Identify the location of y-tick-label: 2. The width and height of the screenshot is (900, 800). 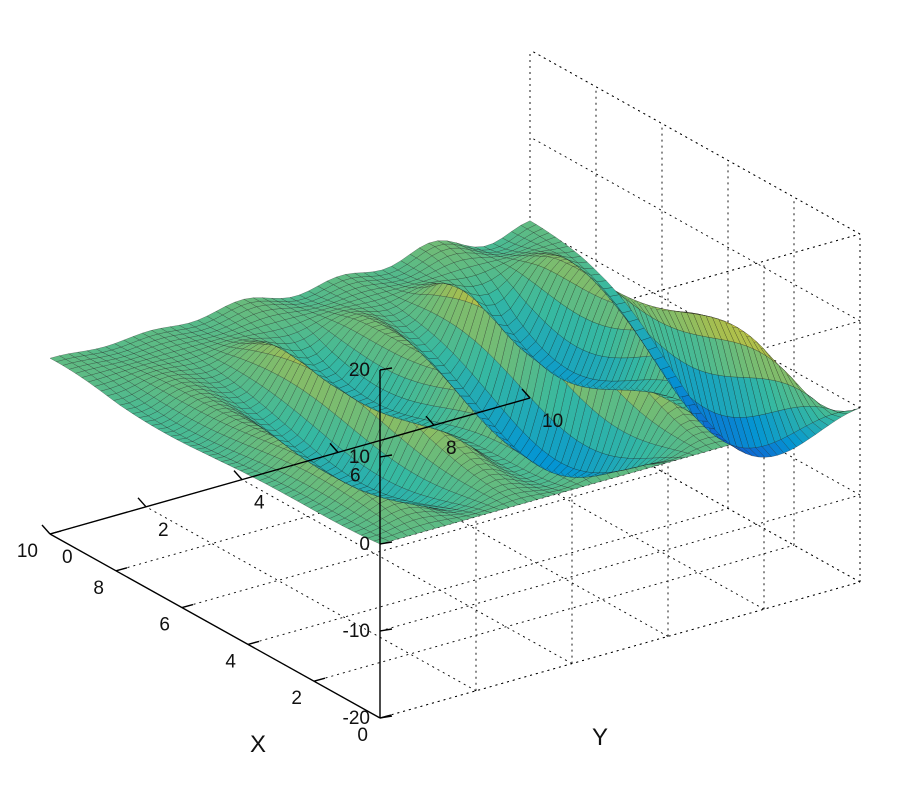
(163, 530).